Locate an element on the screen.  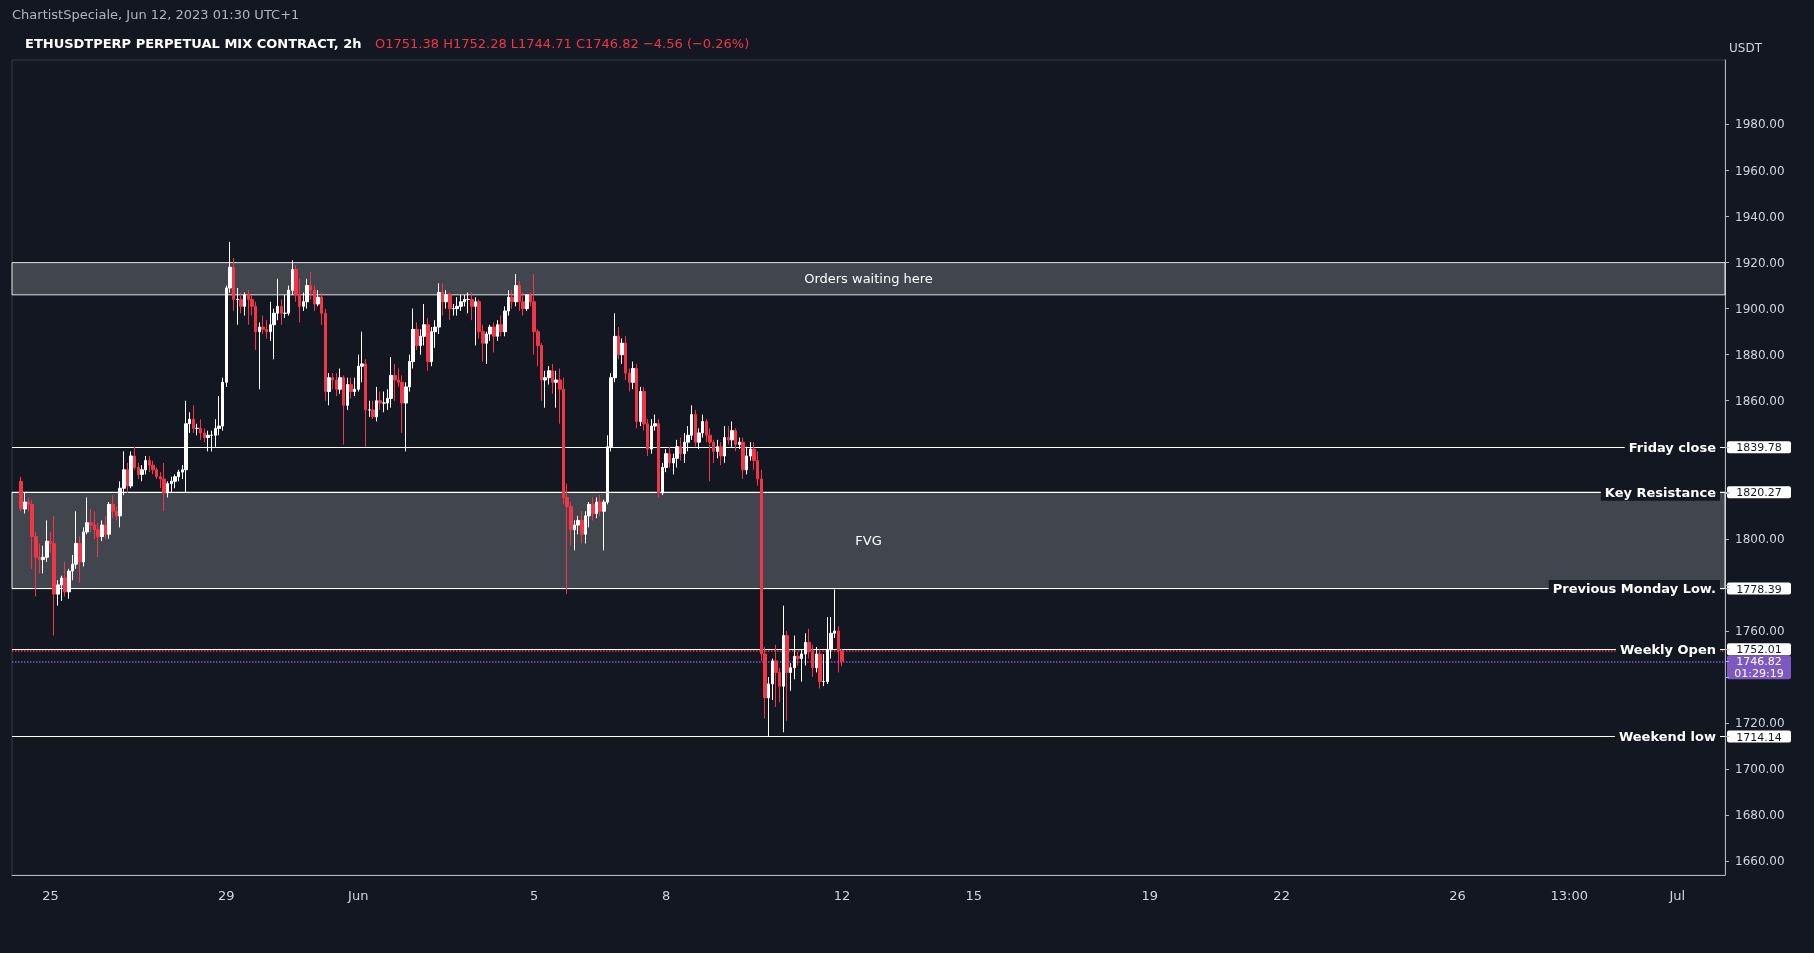
band-label: Orders waiting here is located at coordinates (868, 279).